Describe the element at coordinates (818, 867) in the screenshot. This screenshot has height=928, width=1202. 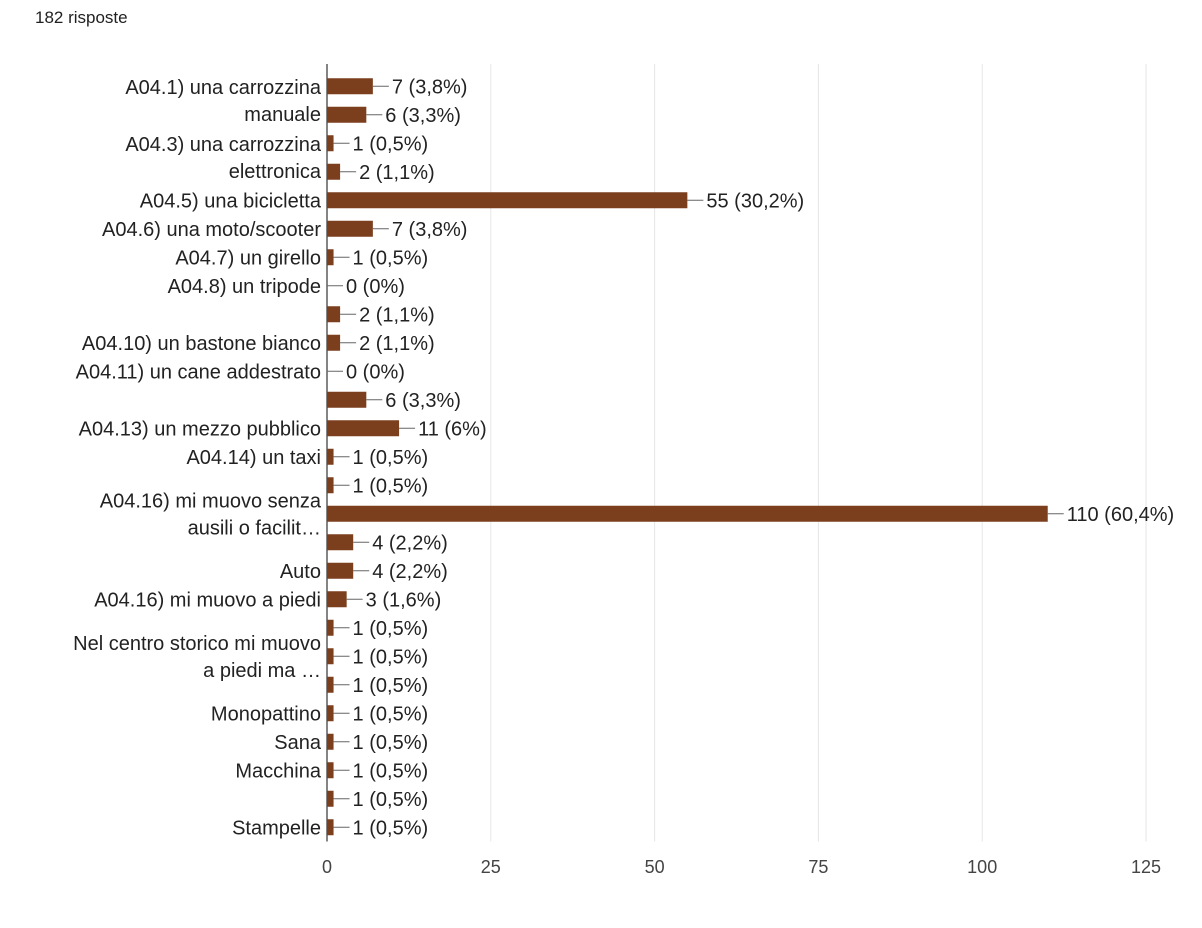
I see `x-tick-label: 75` at that location.